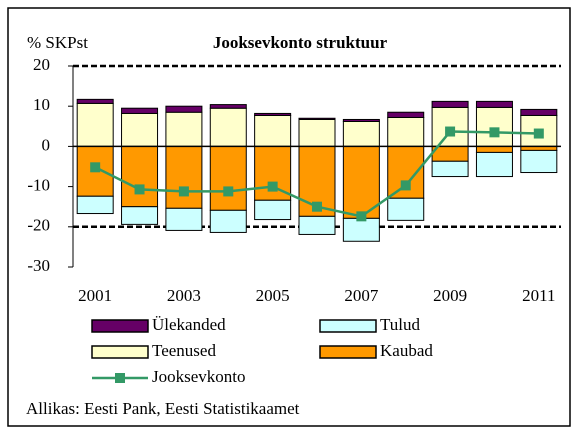 The image size is (579, 434). What do you see at coordinates (41, 104) in the screenshot?
I see `y-tick-label: 10` at bounding box center [41, 104].